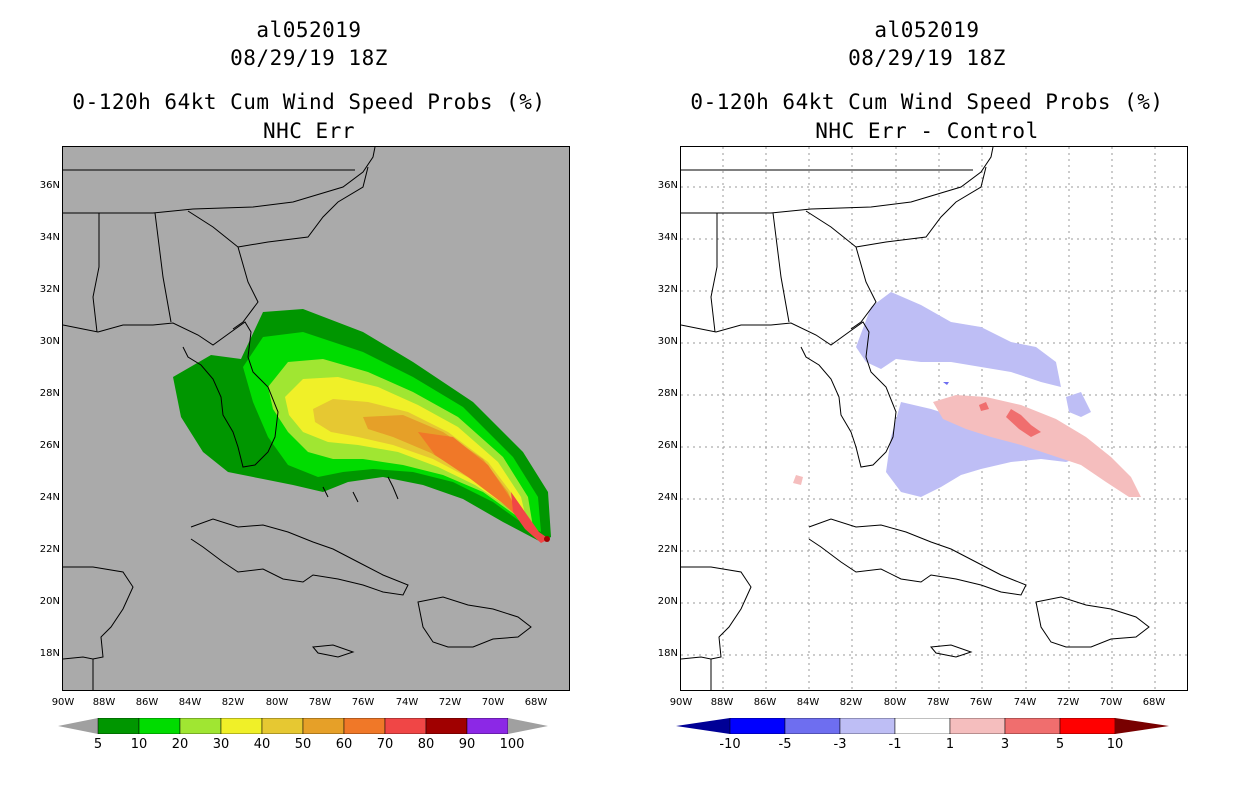 This screenshot has height=800, width=1236. I want to click on colorbar-label: -5, so click(785, 744).